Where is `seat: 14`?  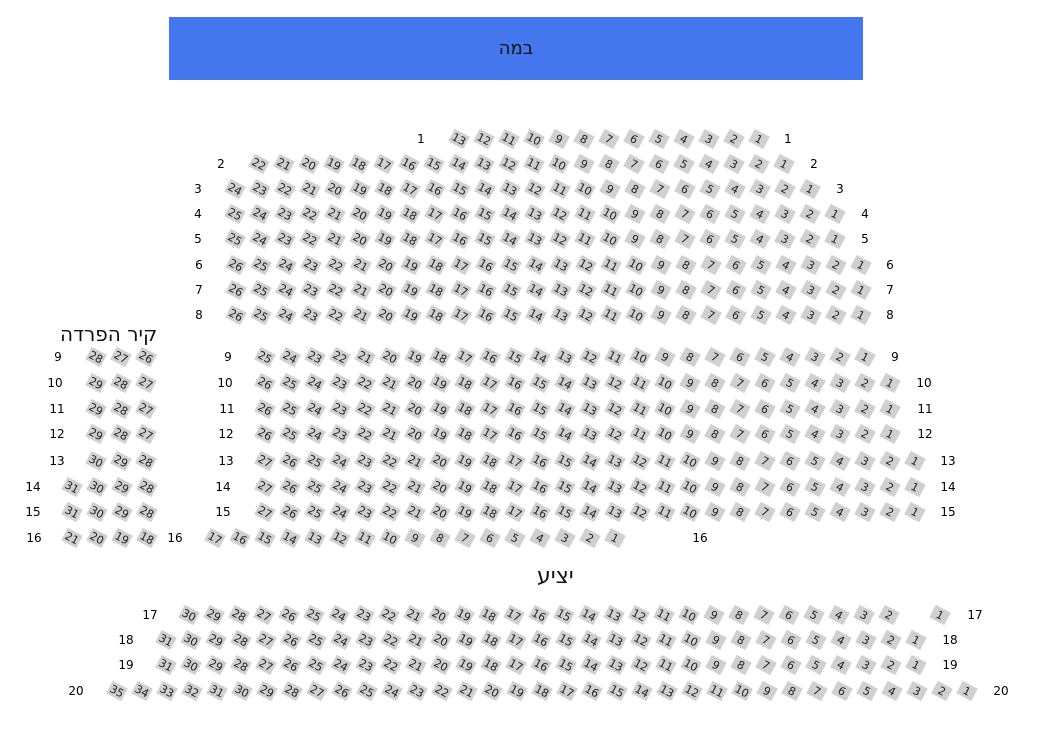 seat: 14 is located at coordinates (642, 691).